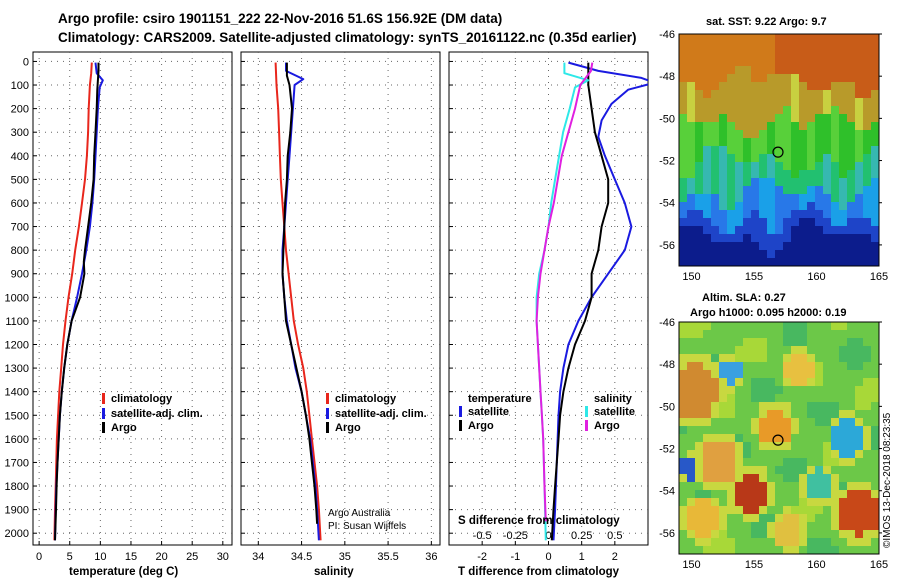  I want to click on credit-line2: PI: Susan Wijffels, so click(367, 526).